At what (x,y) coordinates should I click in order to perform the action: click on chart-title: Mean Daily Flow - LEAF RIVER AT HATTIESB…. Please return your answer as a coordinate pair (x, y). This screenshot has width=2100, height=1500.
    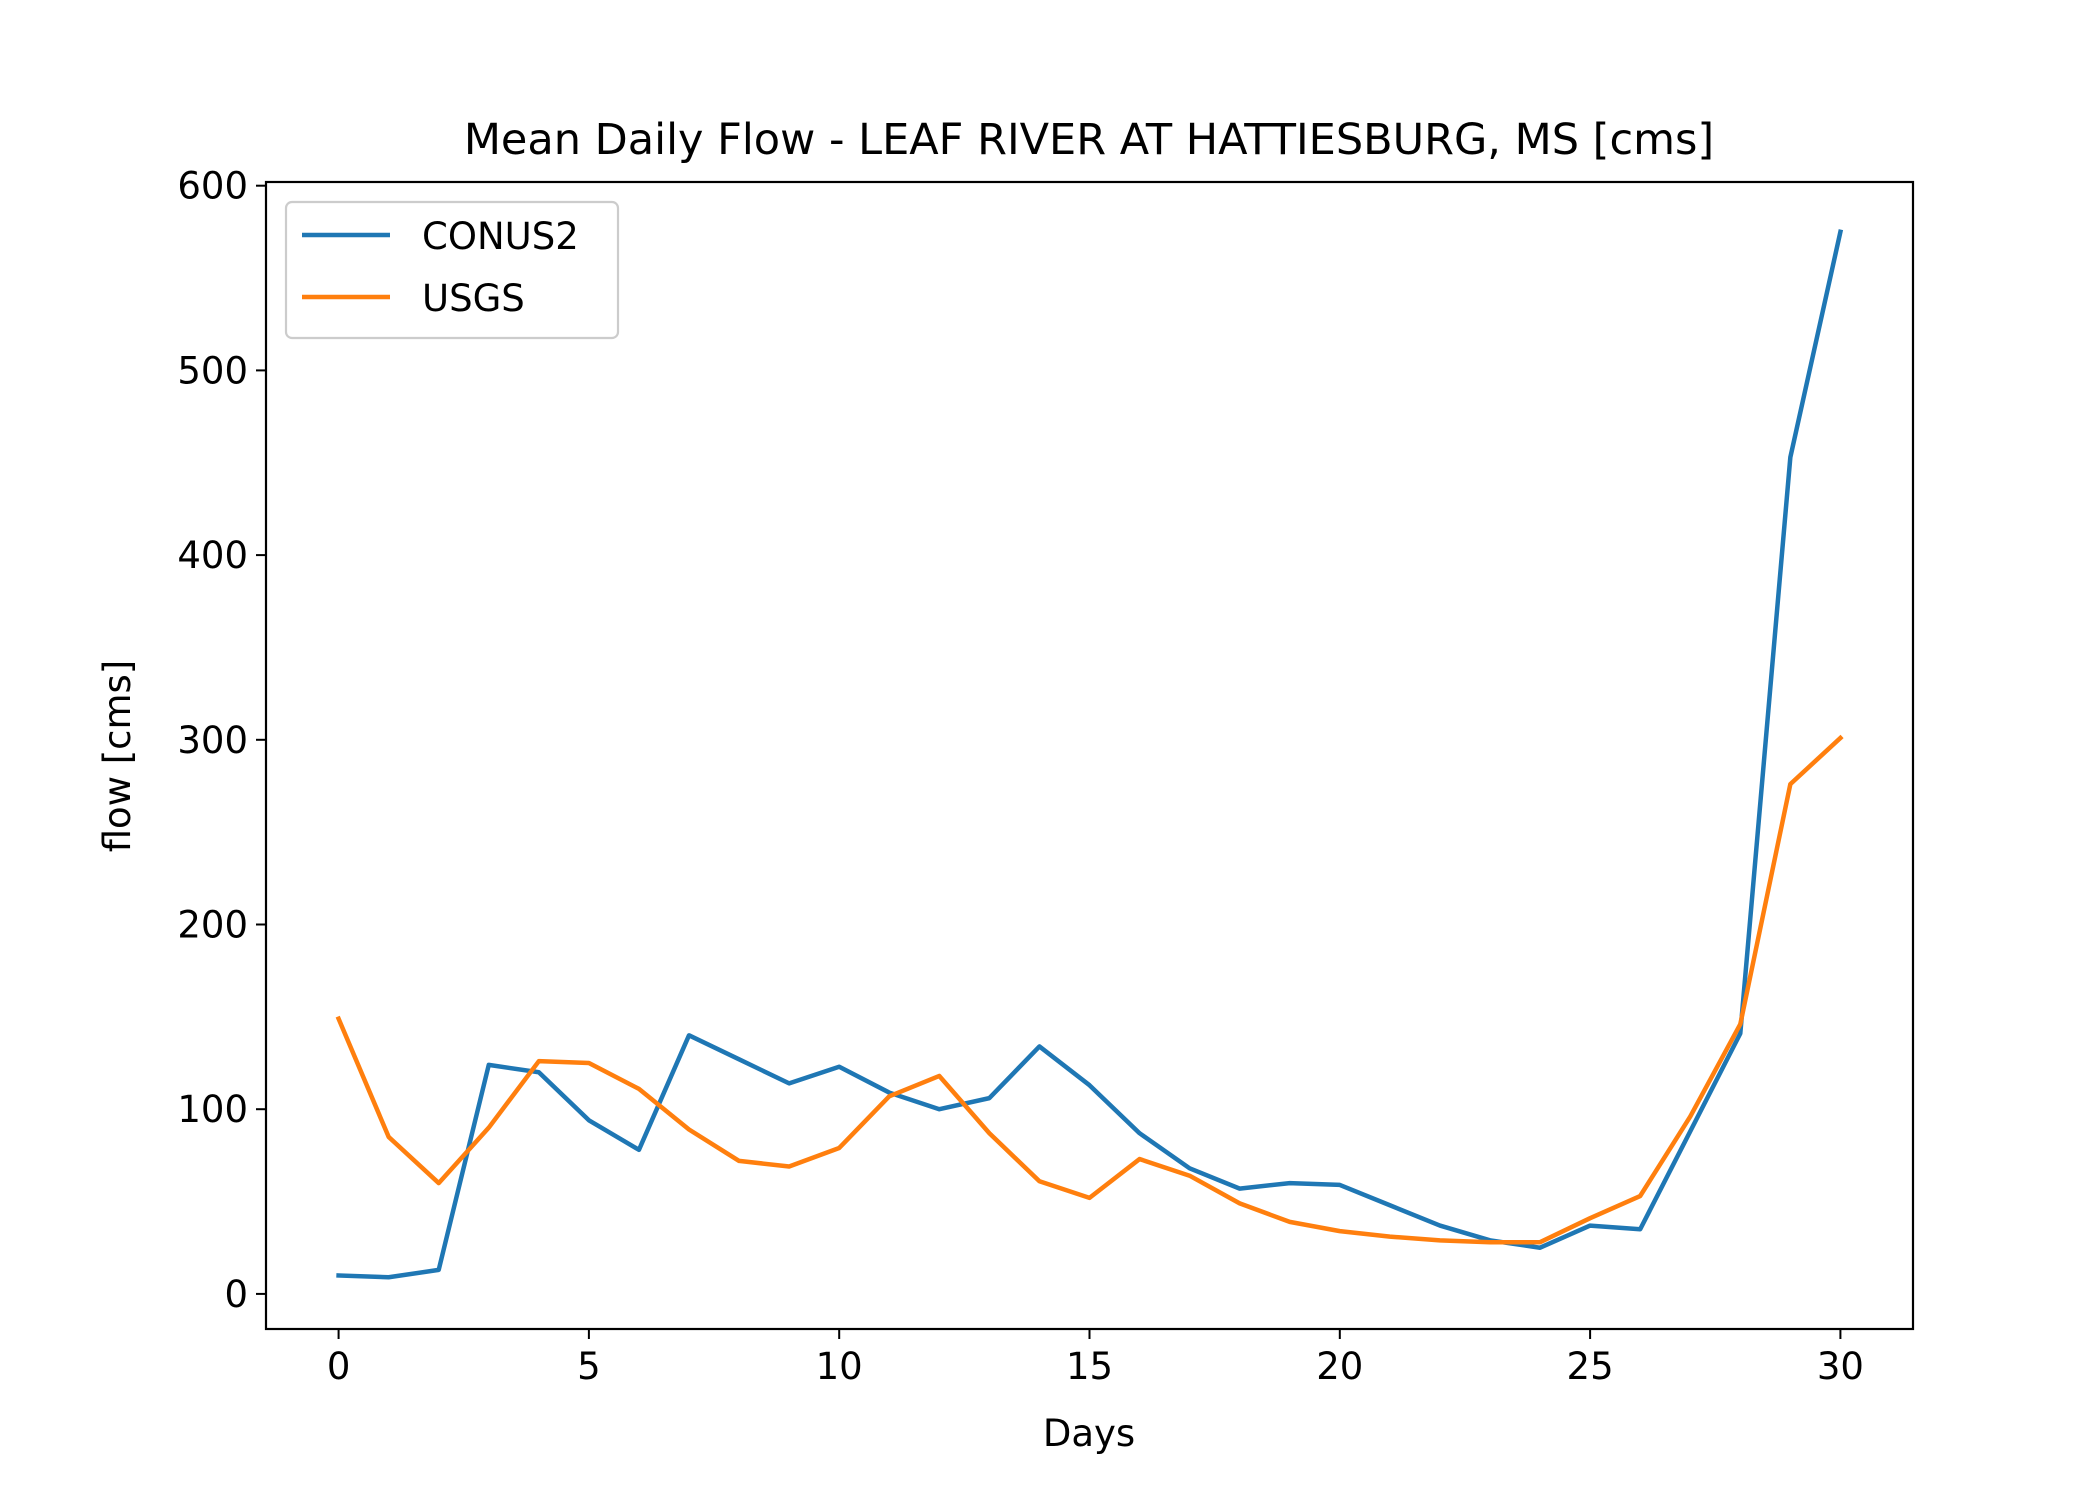
    Looking at the image, I should click on (1089, 140).